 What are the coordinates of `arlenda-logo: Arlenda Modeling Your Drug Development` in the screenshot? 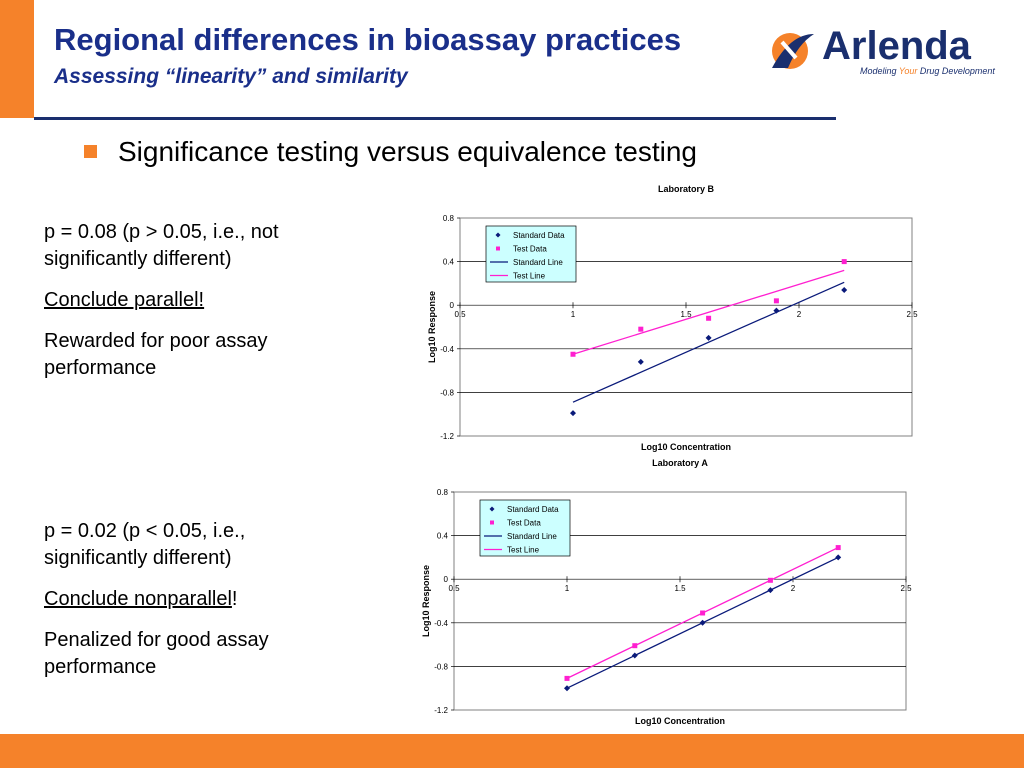 It's located at (882, 52).